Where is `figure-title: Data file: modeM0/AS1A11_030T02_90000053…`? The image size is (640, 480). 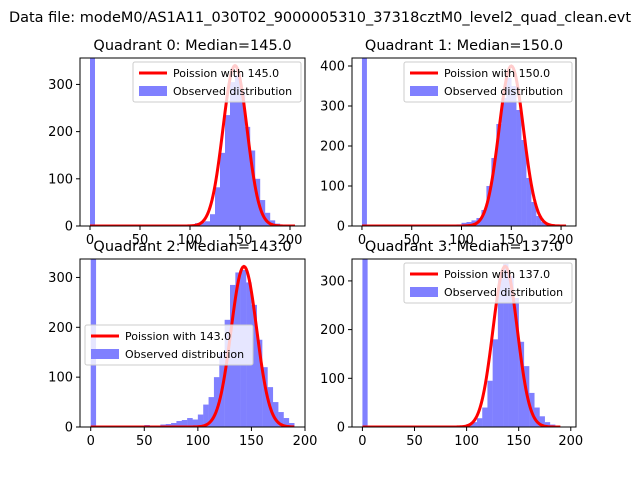 figure-title: Data file: modeM0/AS1A11_030T02_90000053… is located at coordinates (320, 18).